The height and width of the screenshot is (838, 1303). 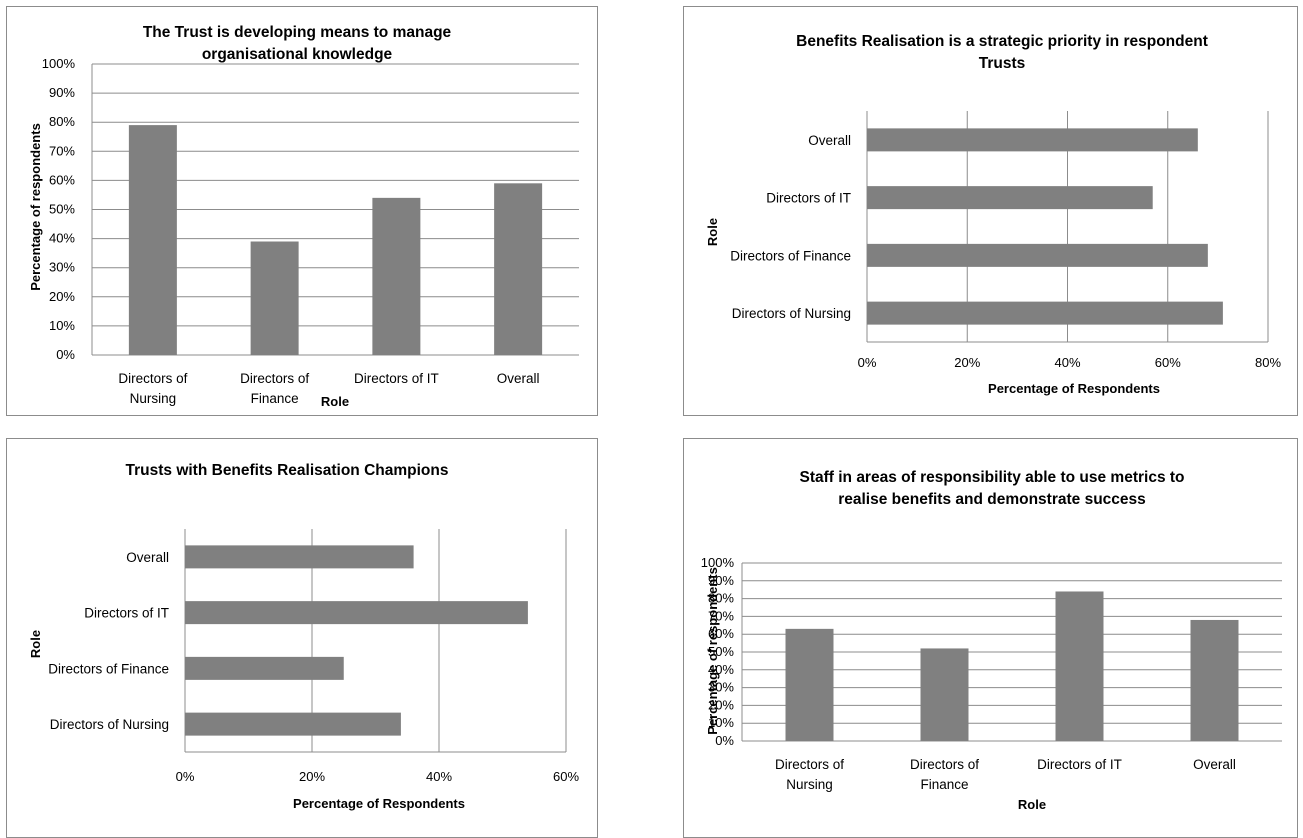 What do you see at coordinates (1268, 362) in the screenshot?
I see `x-tick-label: 80%` at bounding box center [1268, 362].